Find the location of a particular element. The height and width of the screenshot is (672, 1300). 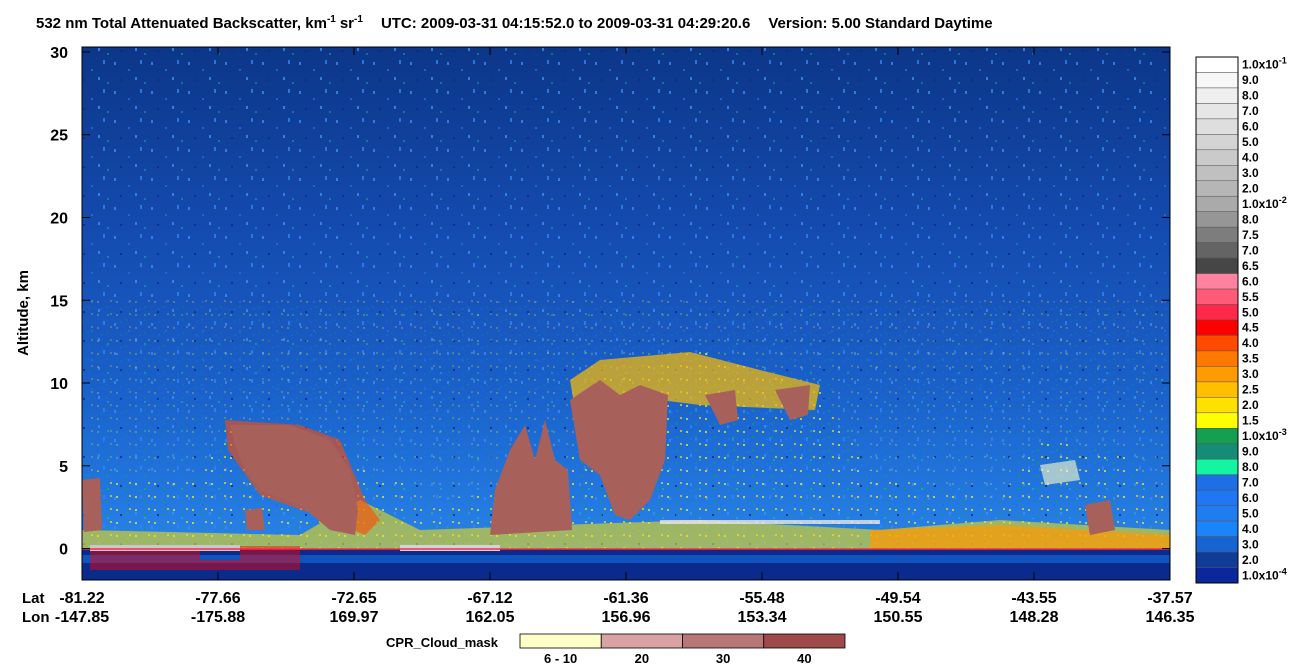

colorbar-label: 1.0x10⁻¹ is located at coordinates (1264, 64).